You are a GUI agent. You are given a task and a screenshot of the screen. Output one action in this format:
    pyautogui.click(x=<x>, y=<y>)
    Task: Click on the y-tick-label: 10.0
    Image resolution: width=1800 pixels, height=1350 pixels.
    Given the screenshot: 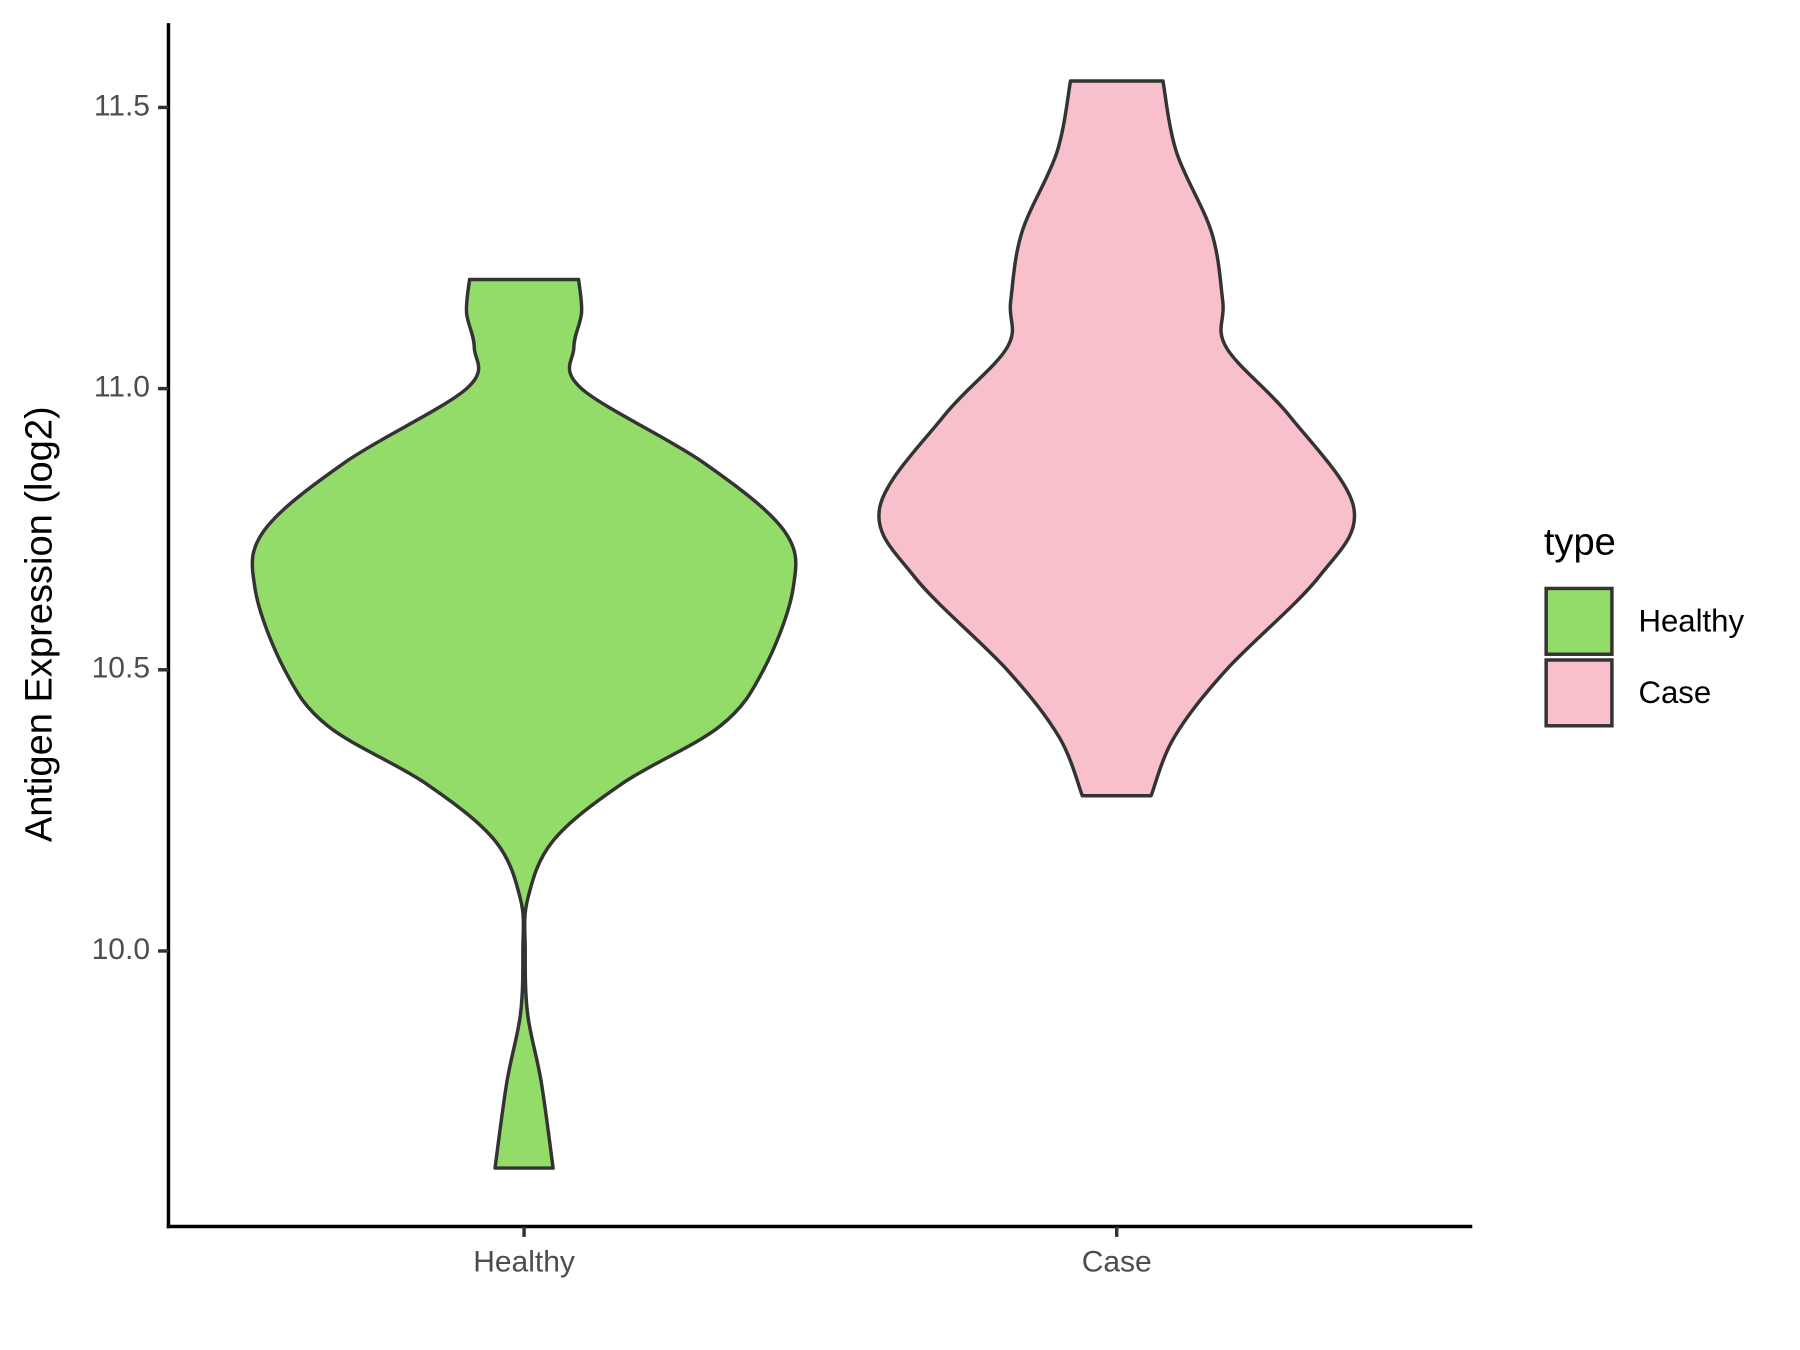 What is the action you would take?
    pyautogui.click(x=121, y=949)
    